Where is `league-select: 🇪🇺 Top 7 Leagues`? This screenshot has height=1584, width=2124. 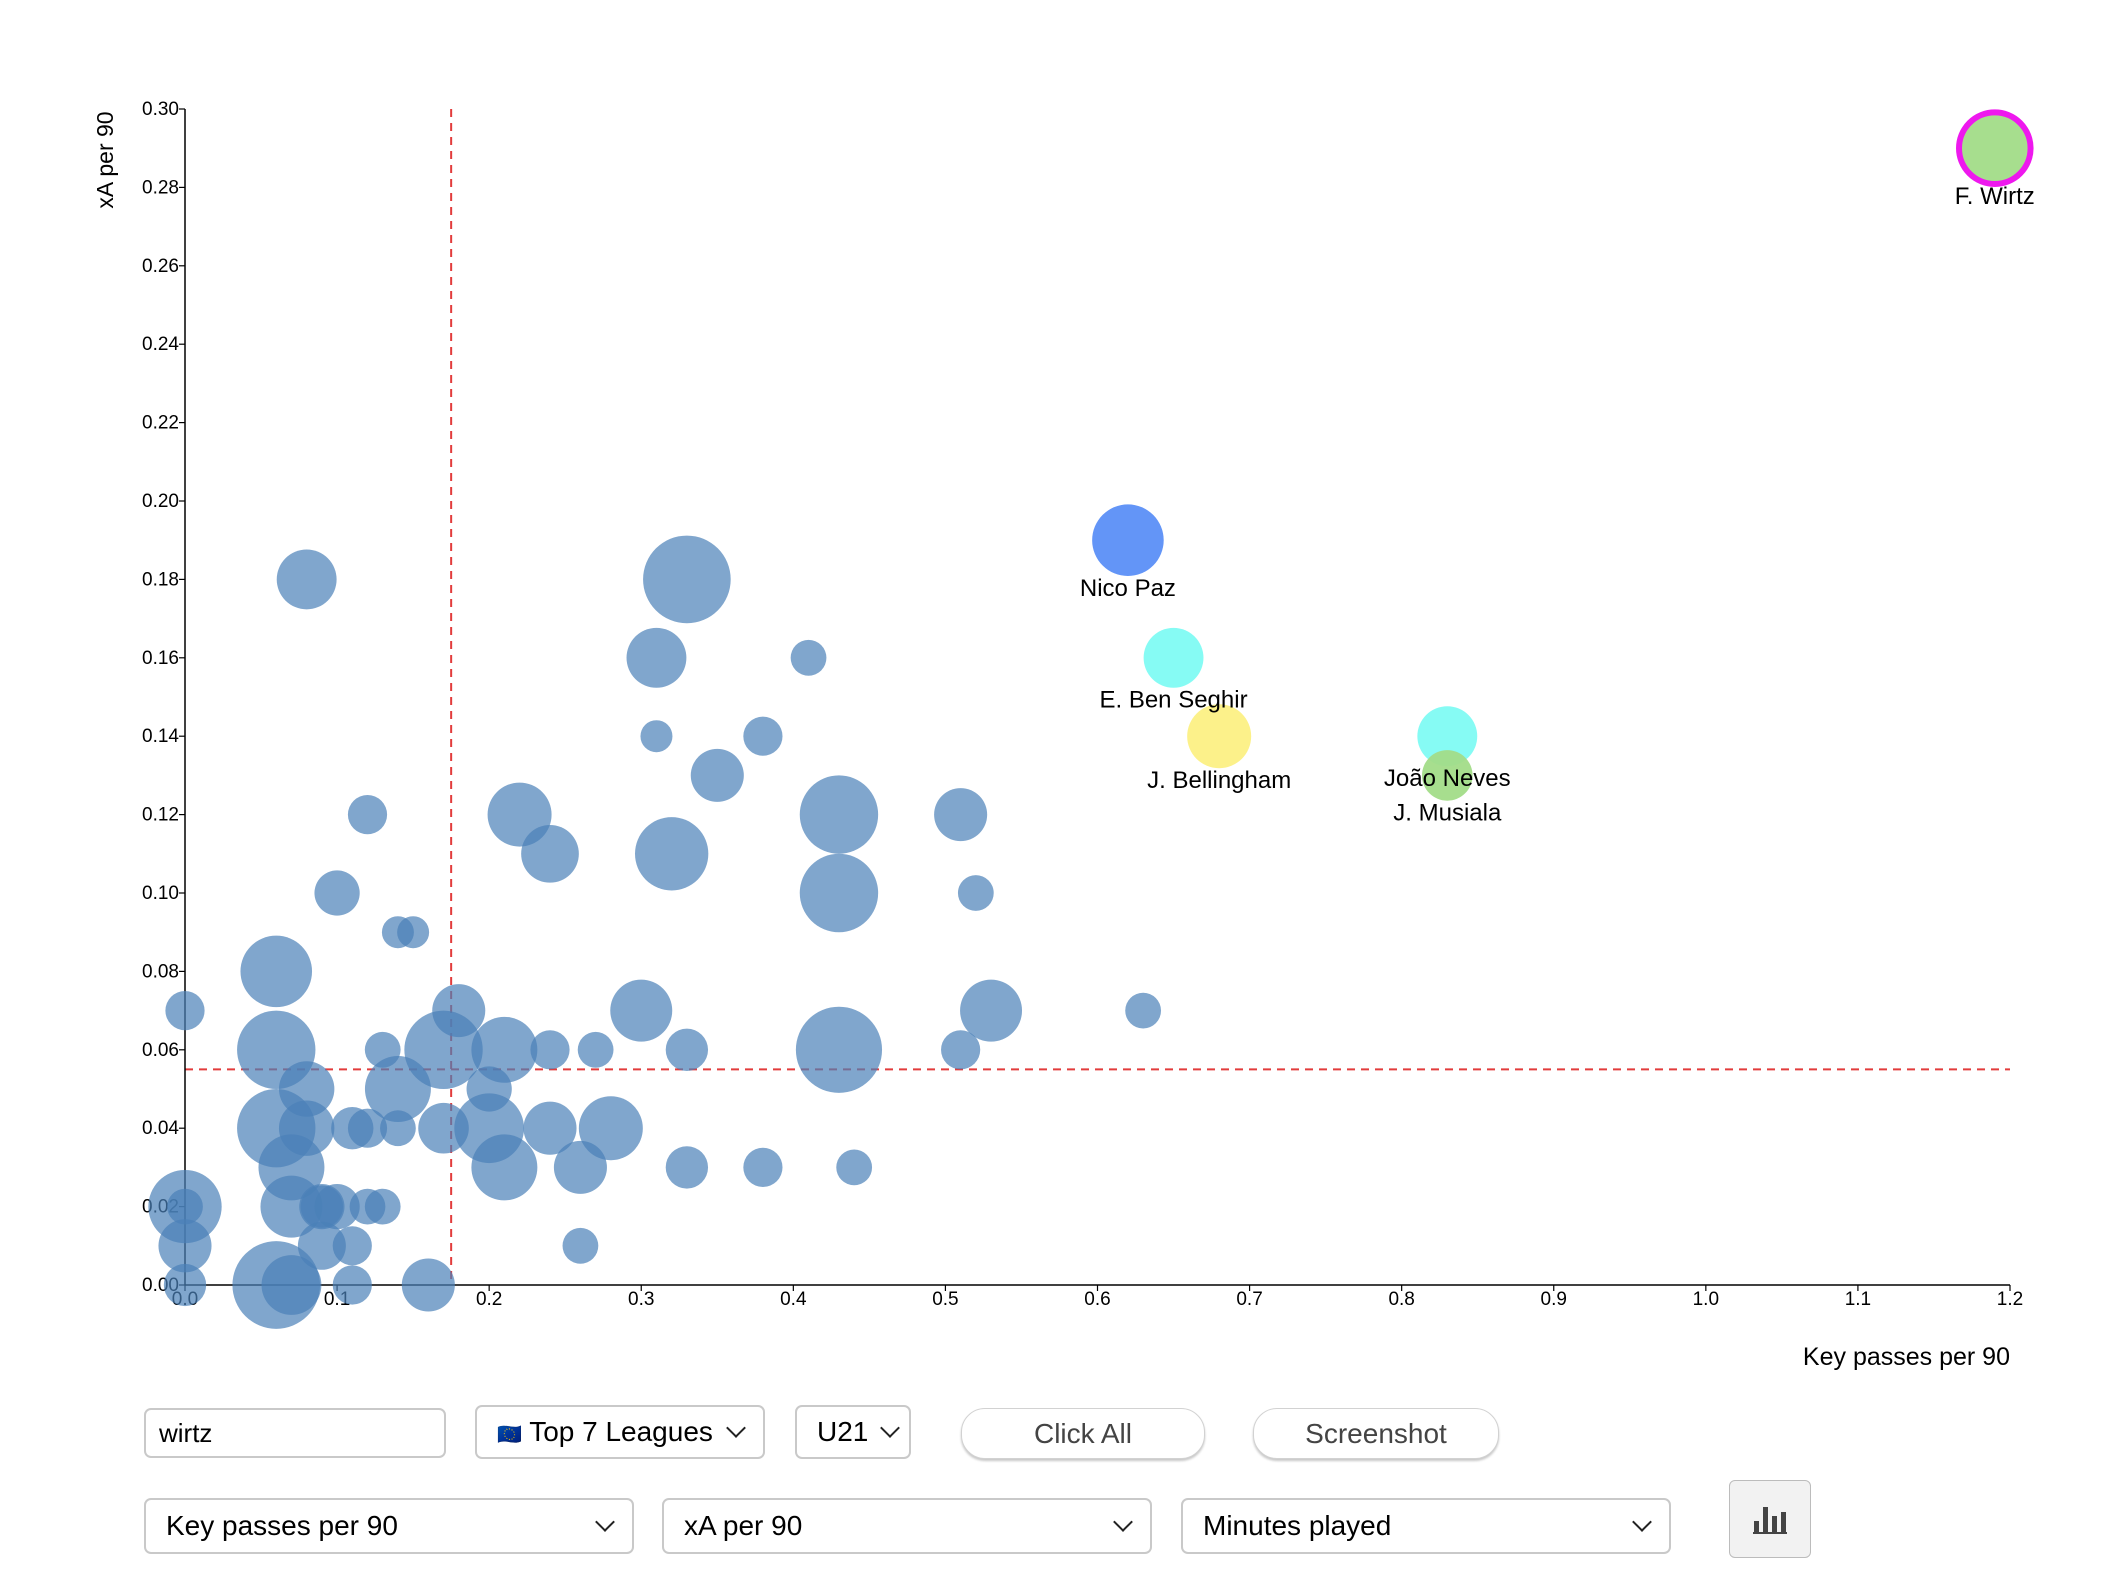
league-select: 🇪🇺 Top 7 Leagues is located at coordinates (620, 1432).